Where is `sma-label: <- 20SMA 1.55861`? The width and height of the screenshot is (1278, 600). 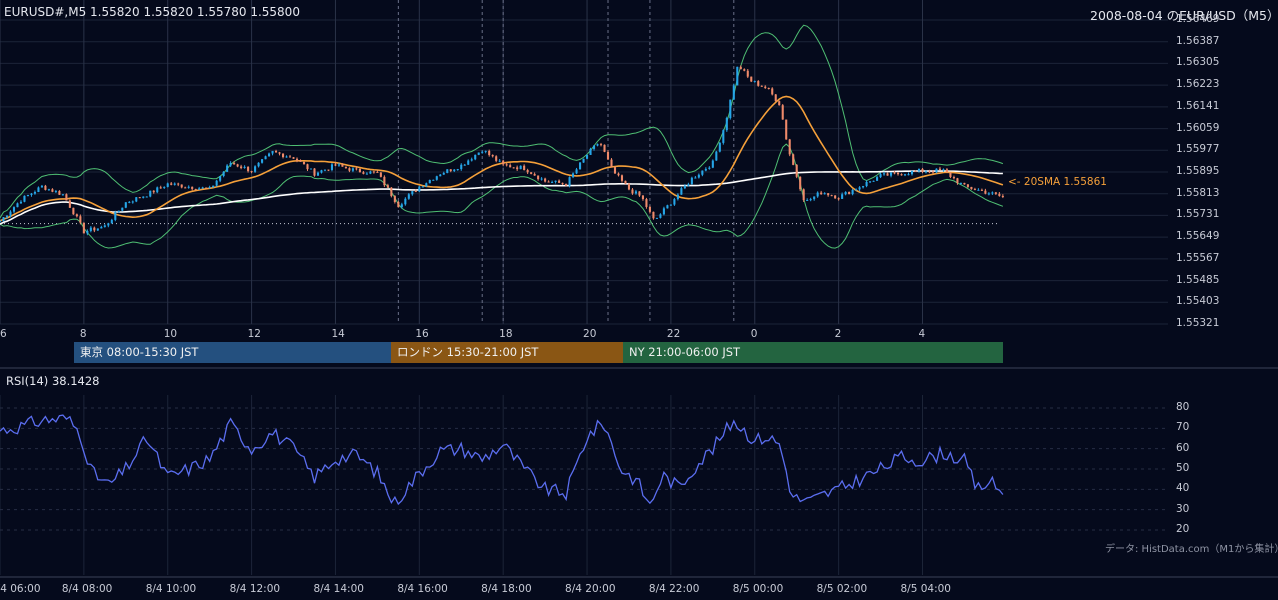 sma-label: <- 20SMA 1.55861 is located at coordinates (1057, 182).